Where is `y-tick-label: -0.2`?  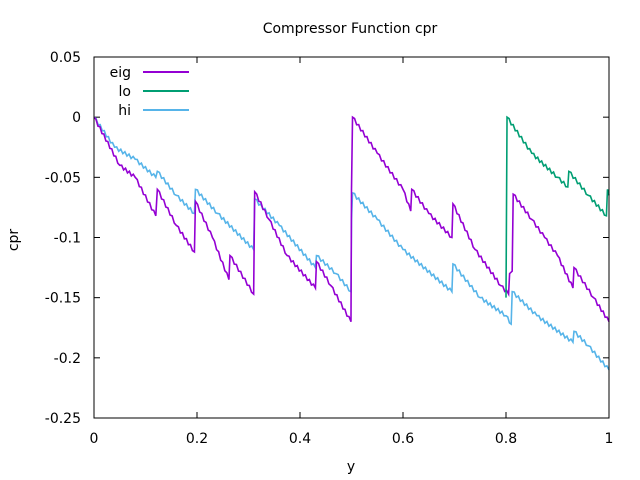
y-tick-label: -0.2 is located at coordinates (67, 359).